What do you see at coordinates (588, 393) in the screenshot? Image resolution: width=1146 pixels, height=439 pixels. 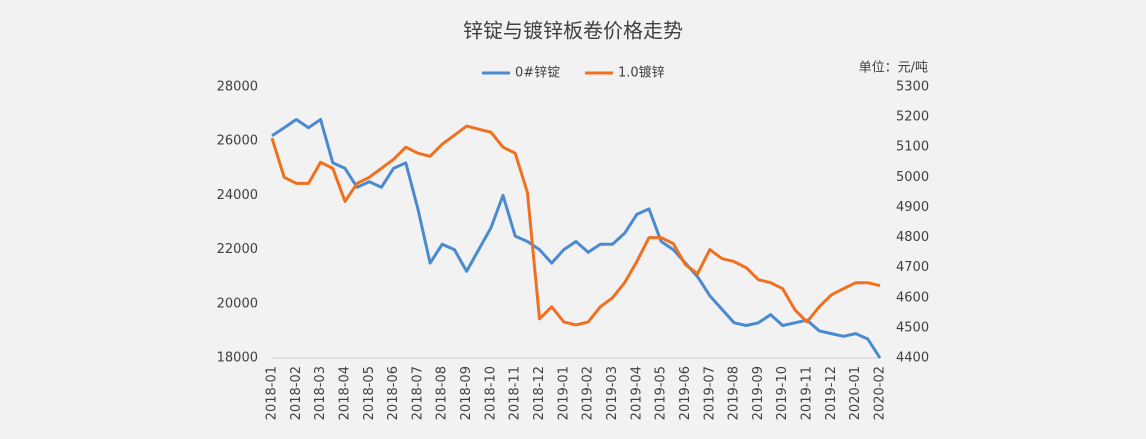 I see `x-tick-label: 2019-02` at bounding box center [588, 393].